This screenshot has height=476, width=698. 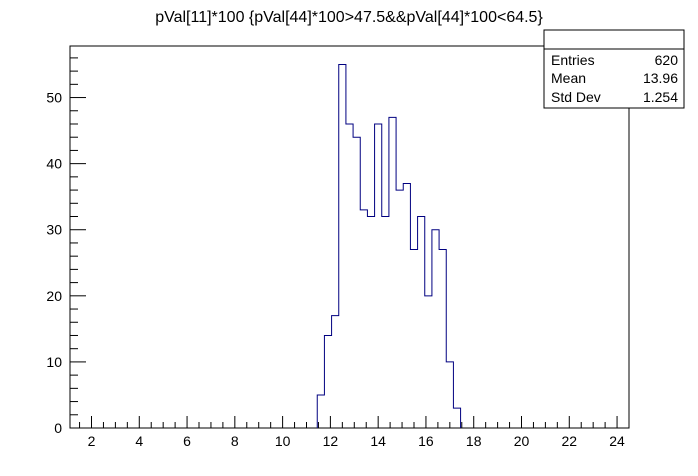 I want to click on stats-stddev-value: 1.254, so click(x=660, y=97).